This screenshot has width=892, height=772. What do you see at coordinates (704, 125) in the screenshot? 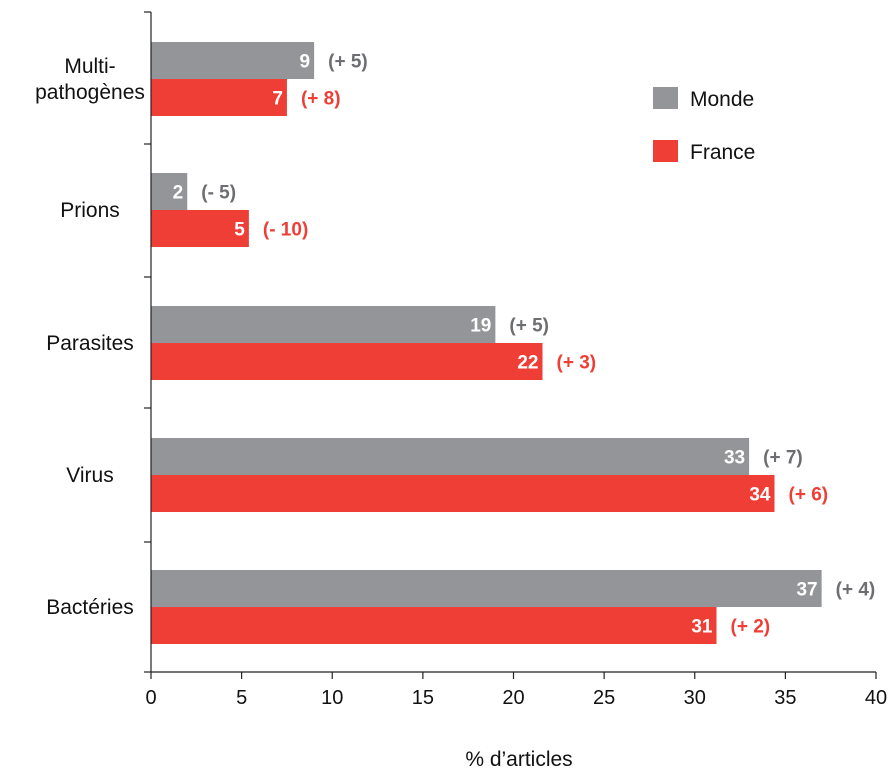
I see `legend: Monde France` at bounding box center [704, 125].